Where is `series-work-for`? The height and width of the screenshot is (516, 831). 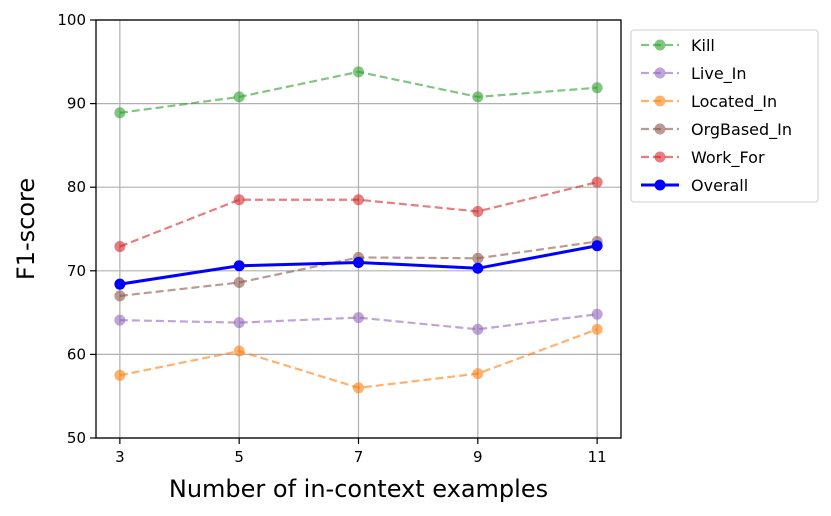
series-work-for is located at coordinates (358, 214).